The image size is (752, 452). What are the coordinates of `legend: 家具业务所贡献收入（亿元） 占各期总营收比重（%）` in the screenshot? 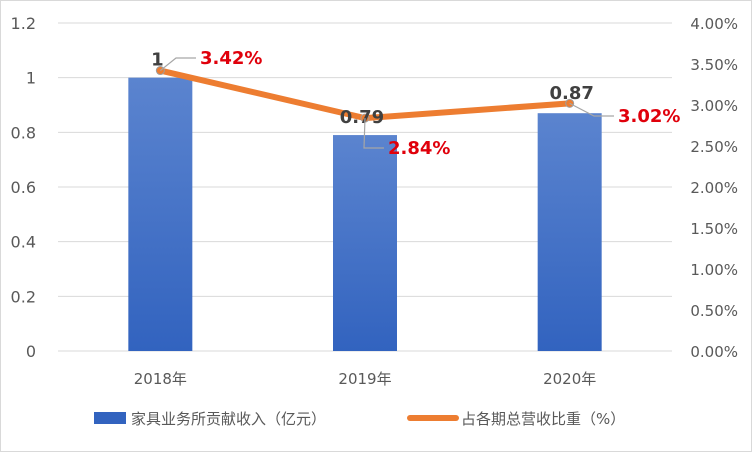 It's located at (359, 419).